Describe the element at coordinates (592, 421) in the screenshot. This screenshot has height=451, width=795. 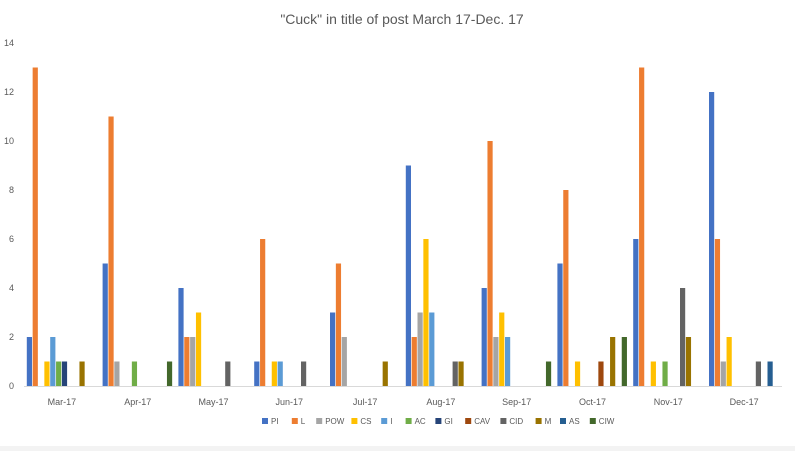
I see `legend-swatch-ciw` at that location.